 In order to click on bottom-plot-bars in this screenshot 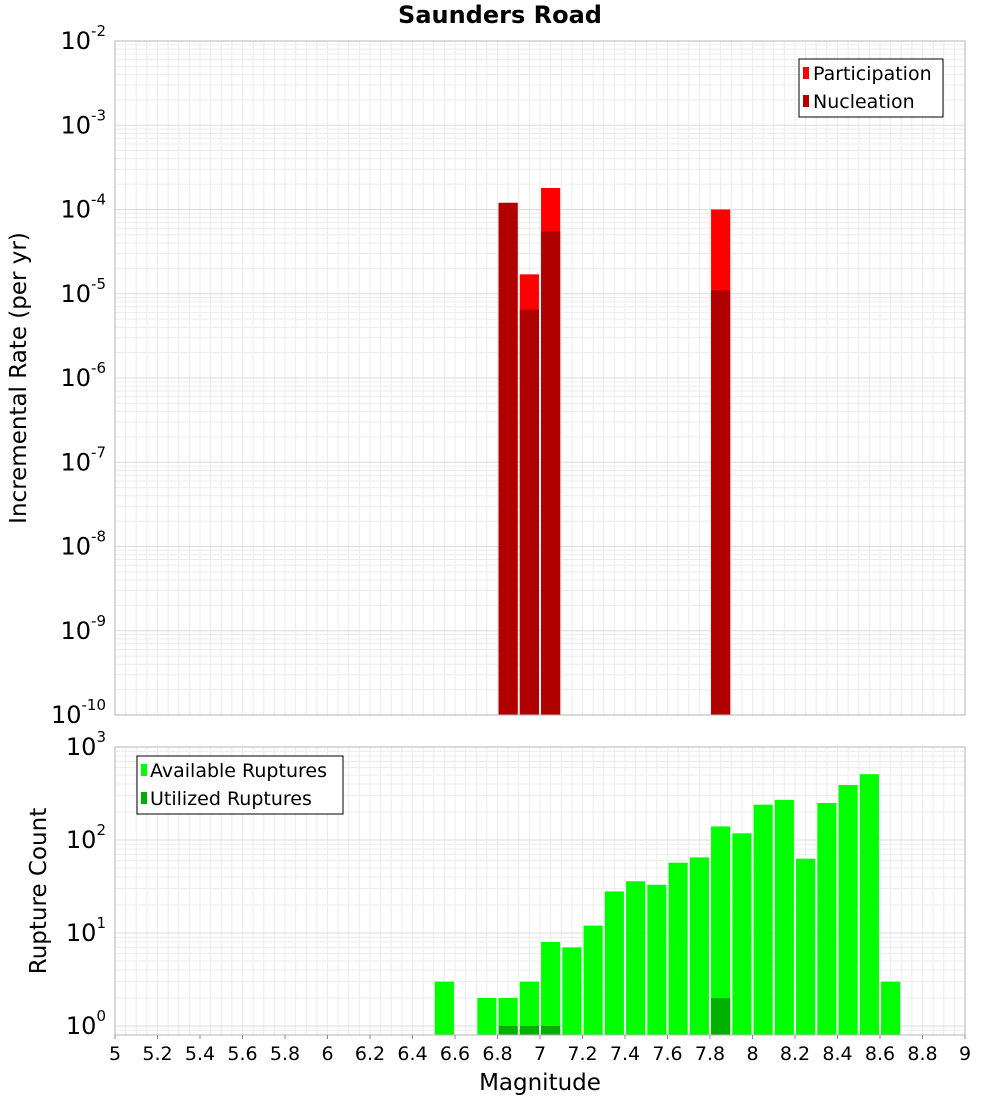, I will do `click(667, 904)`.